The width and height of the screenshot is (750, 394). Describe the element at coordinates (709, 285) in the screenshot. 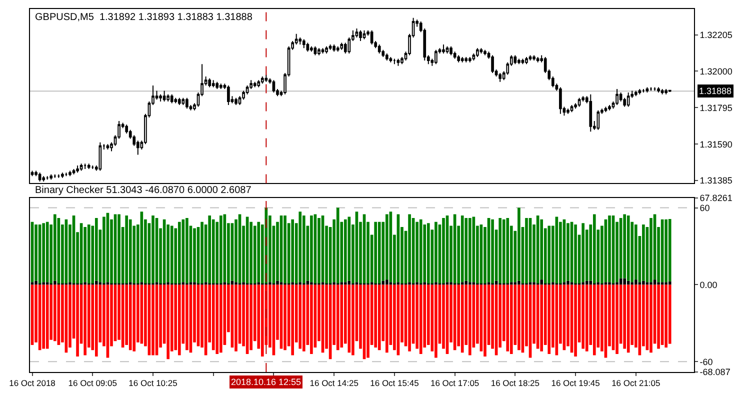

I see `y-tick-label: 0.00` at that location.